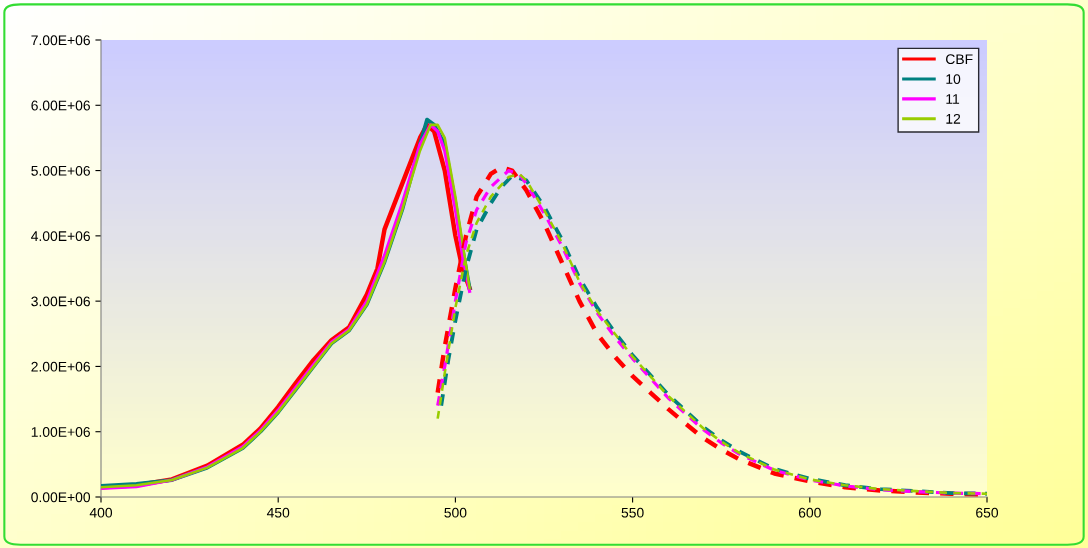 The width and height of the screenshot is (1088, 548). I want to click on y-tick-label: 3.00E+06, so click(60, 301).